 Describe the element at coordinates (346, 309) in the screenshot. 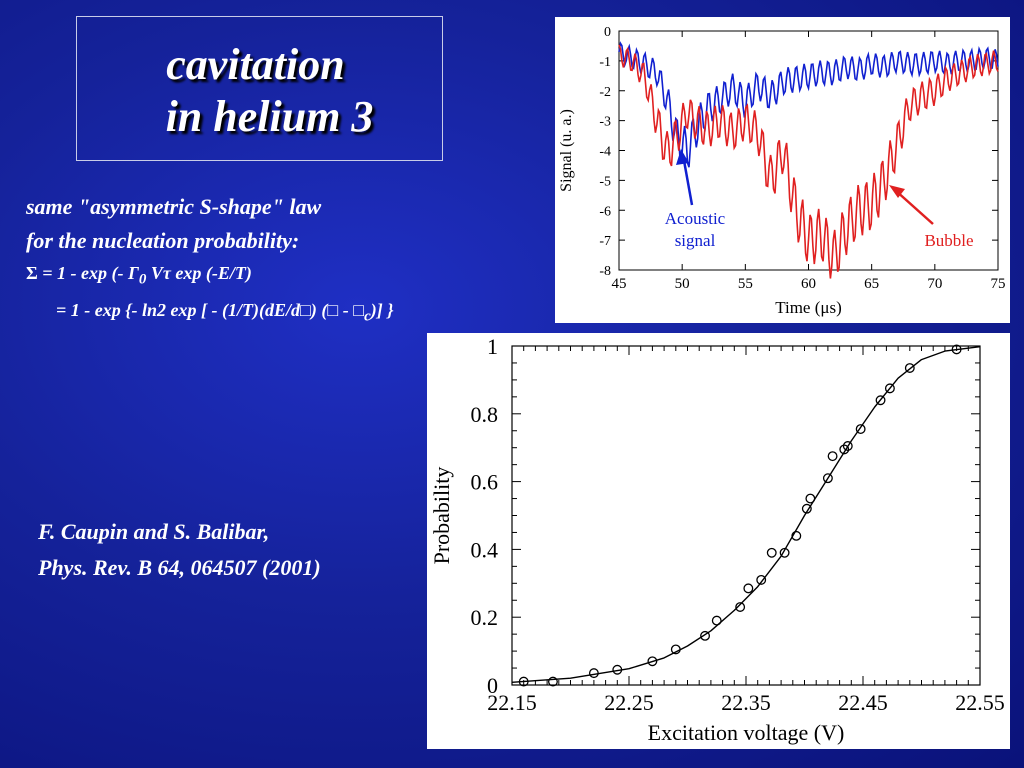

I see `eq2-part-c: -` at that location.